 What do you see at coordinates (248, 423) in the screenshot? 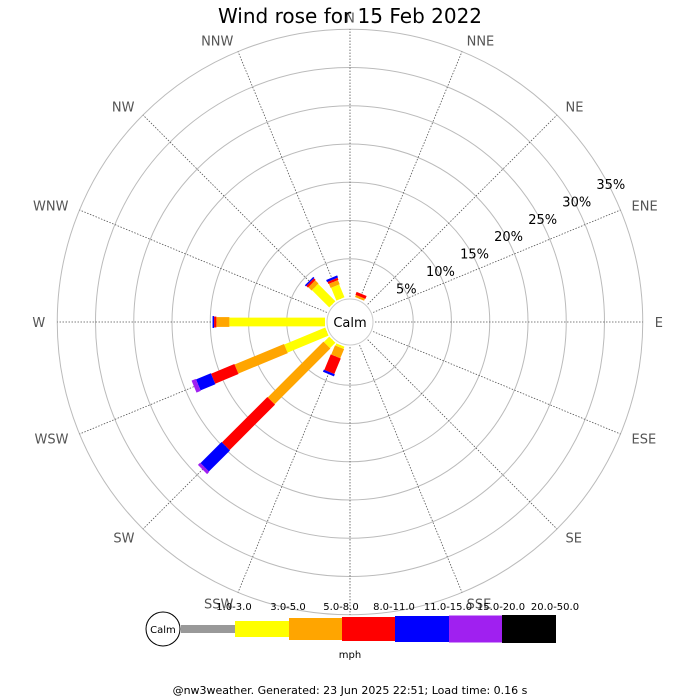
I see `bar-sw-8.0-11.0` at bounding box center [248, 423].